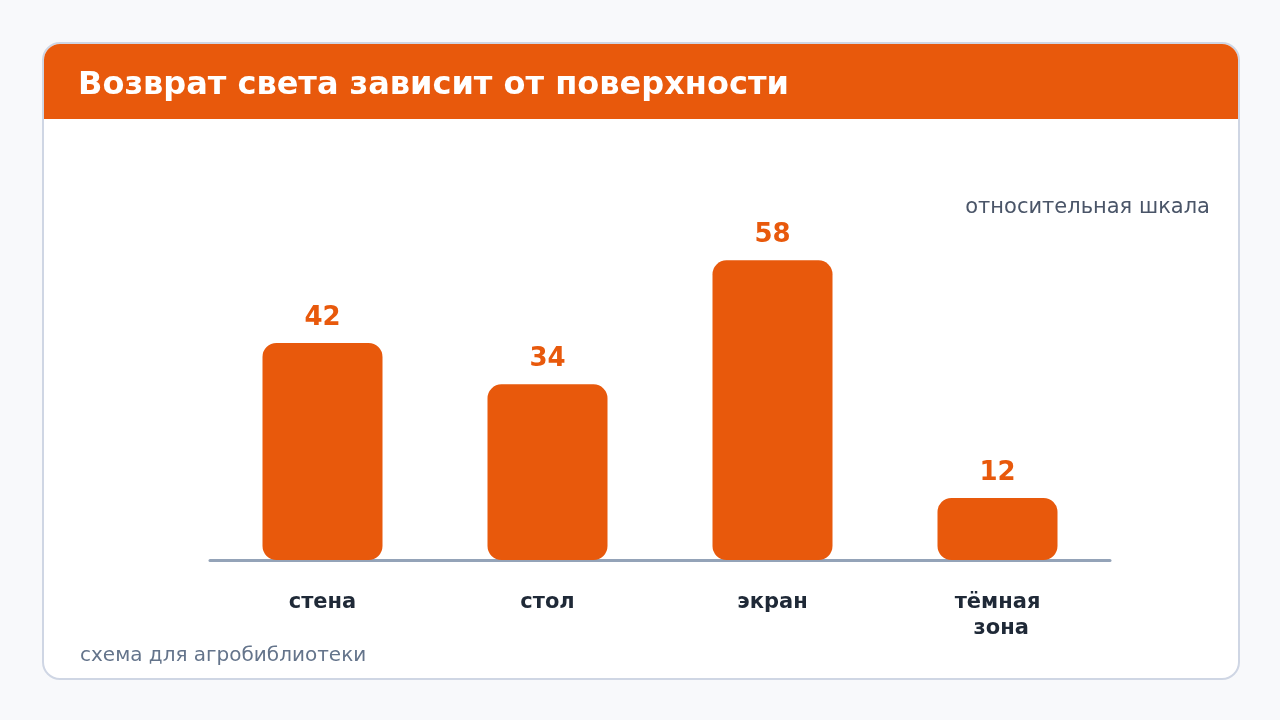 The width and height of the screenshot is (1280, 720). What do you see at coordinates (322, 601) in the screenshot?
I see `x-tick-label: стена` at bounding box center [322, 601].